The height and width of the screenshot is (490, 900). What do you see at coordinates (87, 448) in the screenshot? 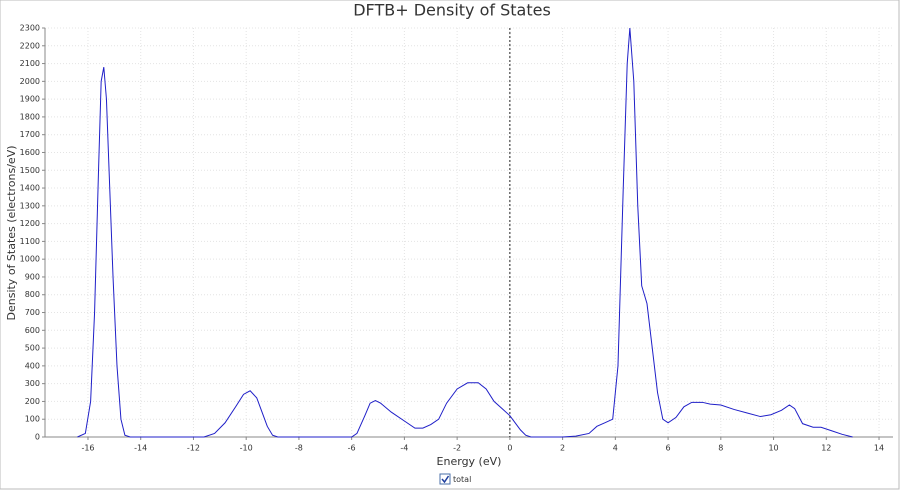
I see `x-tick-label: -16` at bounding box center [87, 448].